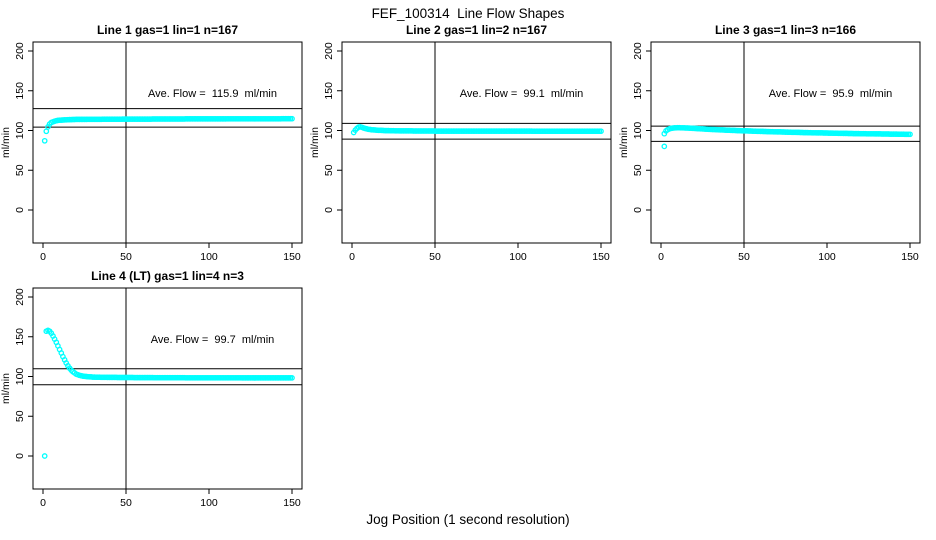 This screenshot has width=936, height=540. I want to click on average-flow-annotation: Ave. Flow = 95.9 ml/min, so click(831, 94).